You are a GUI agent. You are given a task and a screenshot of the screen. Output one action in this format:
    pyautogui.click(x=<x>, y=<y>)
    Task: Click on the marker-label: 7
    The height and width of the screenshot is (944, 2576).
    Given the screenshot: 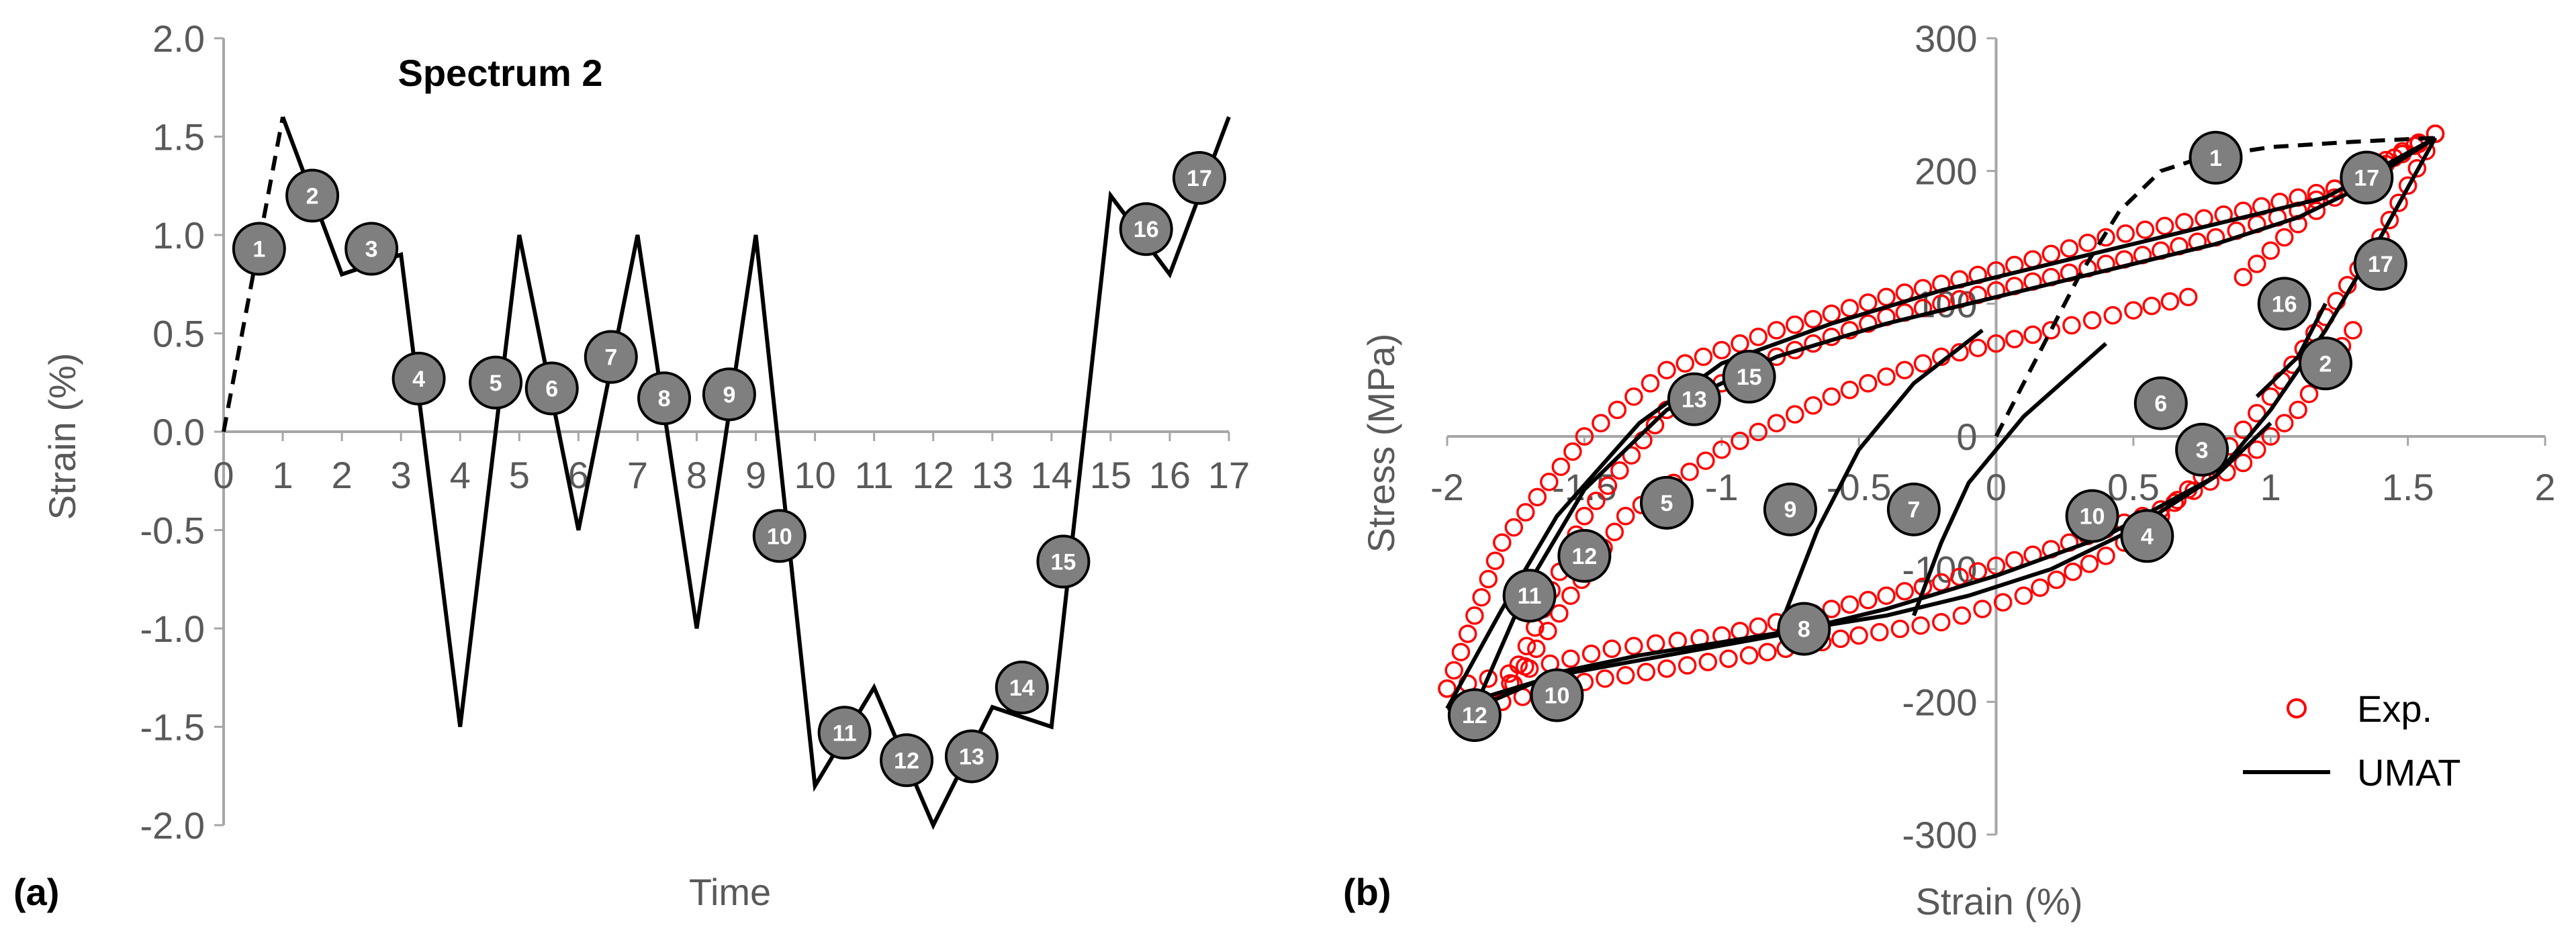 What is the action you would take?
    pyautogui.click(x=610, y=358)
    